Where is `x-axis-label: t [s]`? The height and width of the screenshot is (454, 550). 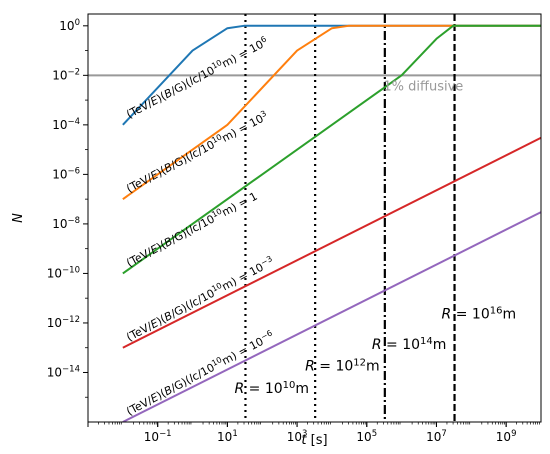 x-axis-label: t [s] is located at coordinates (314, 440).